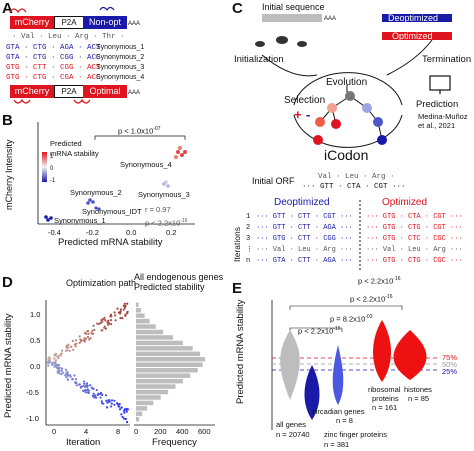  I want to click on d-title-right: All endogenous genes Predicted stability, so click(179, 282).